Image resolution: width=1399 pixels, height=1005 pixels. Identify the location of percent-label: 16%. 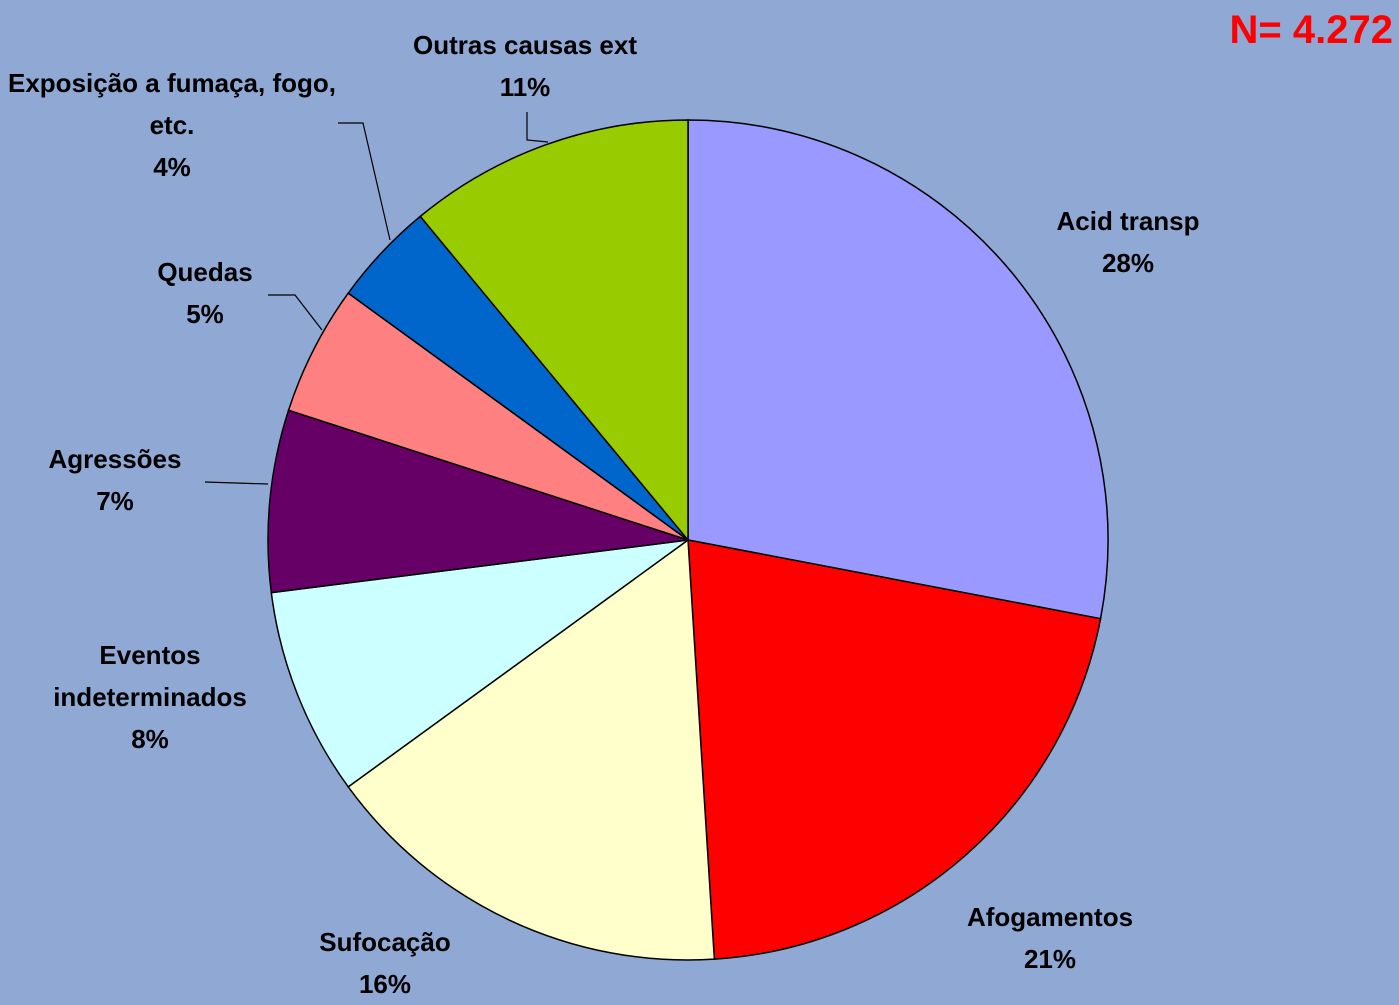
(385, 984).